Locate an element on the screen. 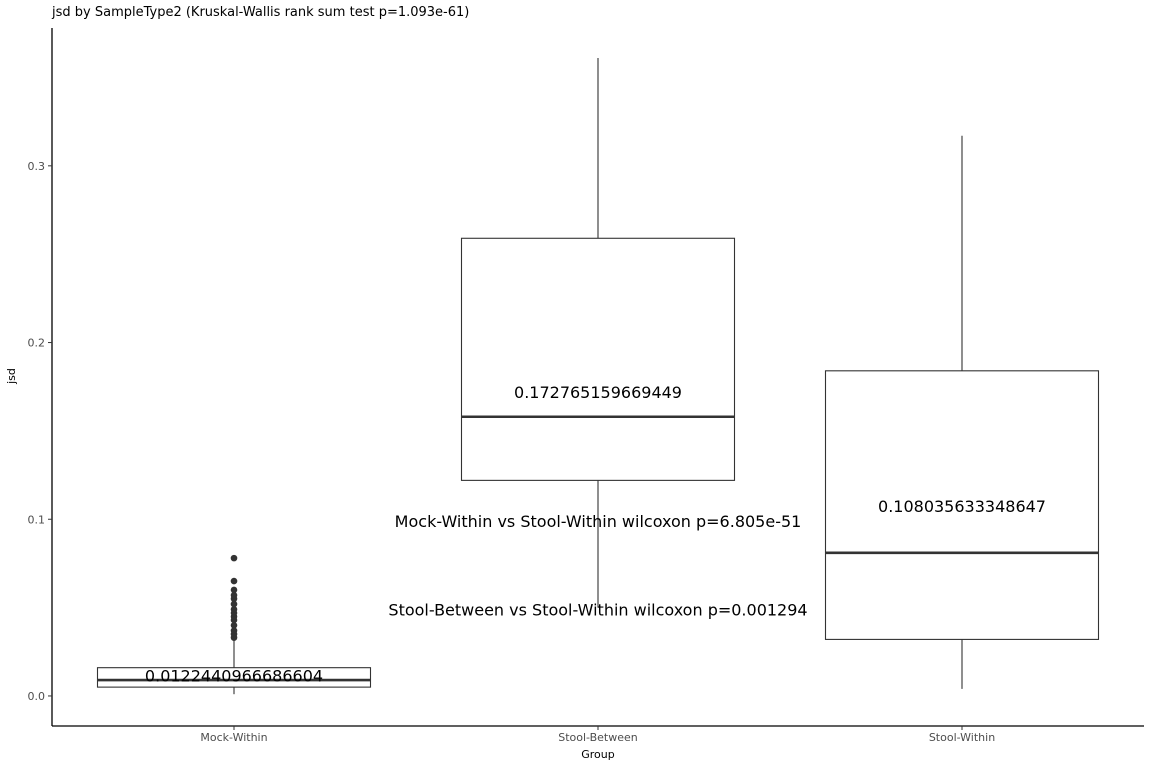 This screenshot has height=773, width=1152. box-group-mock-within: 0.0122440966686604 is located at coordinates (234, 624).